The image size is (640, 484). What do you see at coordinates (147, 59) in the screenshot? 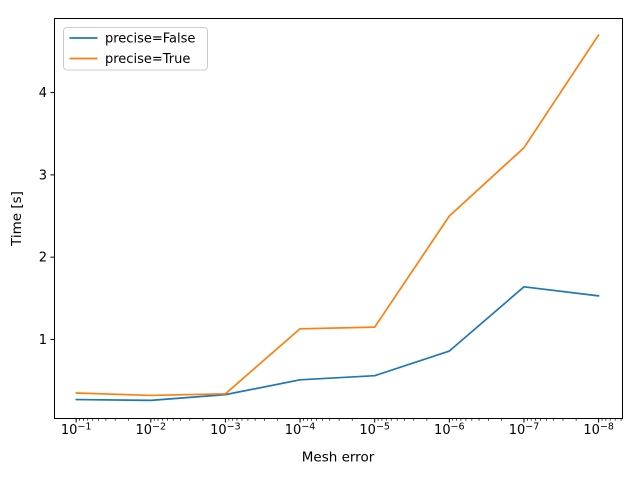
I see `legend-label: precise=True` at bounding box center [147, 59].